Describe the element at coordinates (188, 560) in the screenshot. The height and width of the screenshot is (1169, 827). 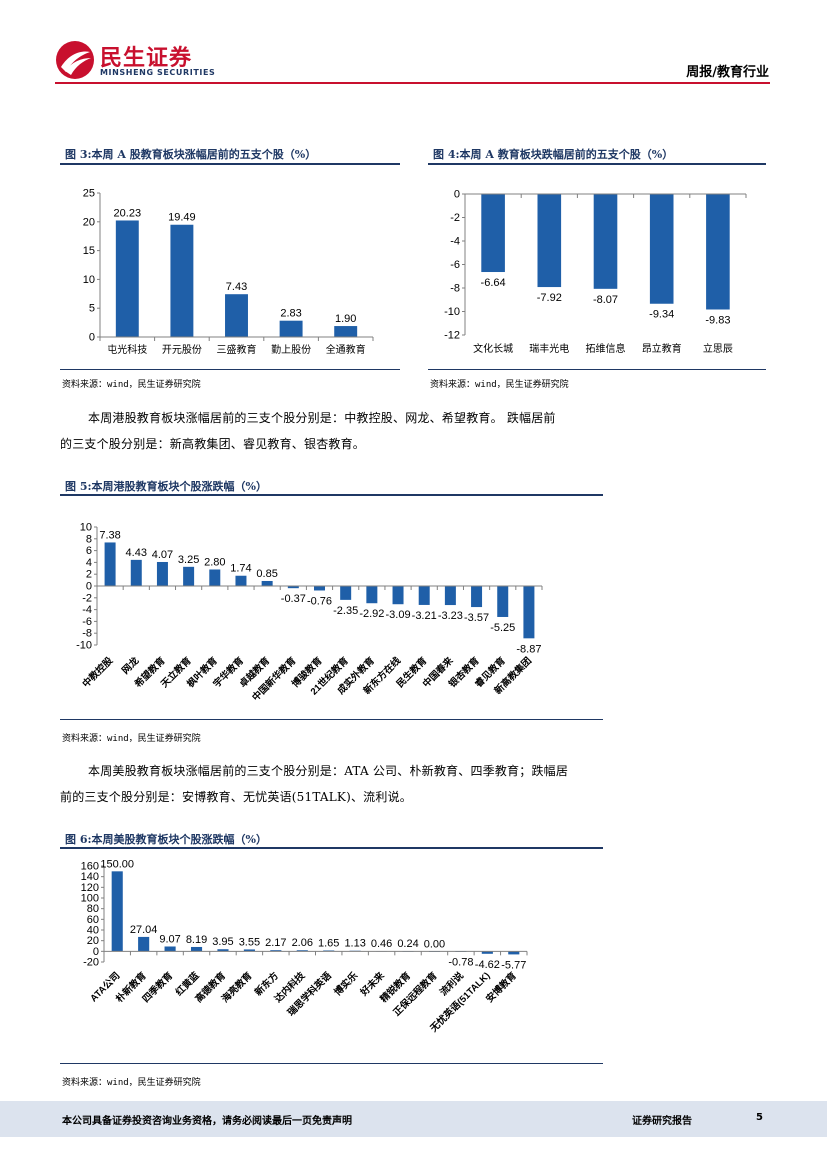
I see `data-label: 3.25` at that location.